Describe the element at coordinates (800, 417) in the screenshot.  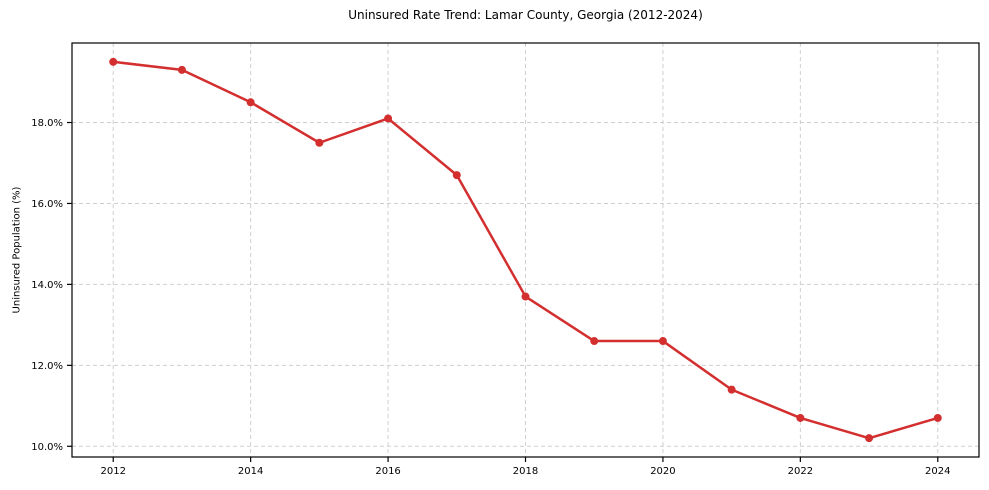
I see `data-point-2022` at that location.